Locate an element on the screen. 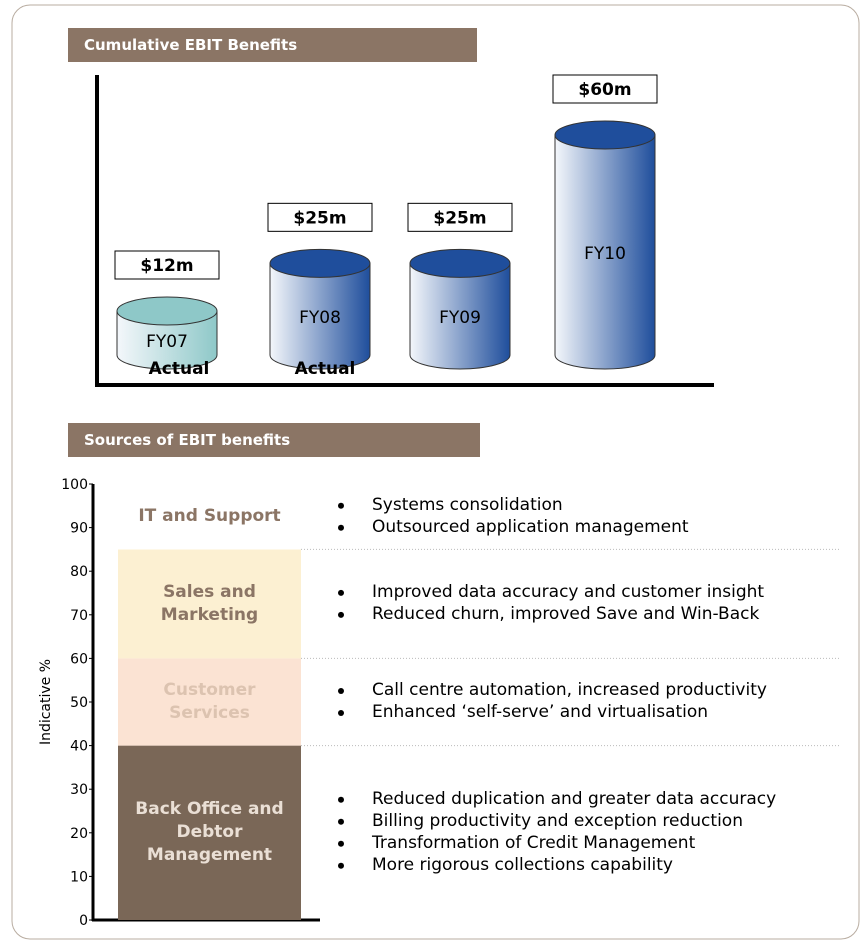 This screenshot has height=941, width=863. category-label: FY08 is located at coordinates (320, 318).